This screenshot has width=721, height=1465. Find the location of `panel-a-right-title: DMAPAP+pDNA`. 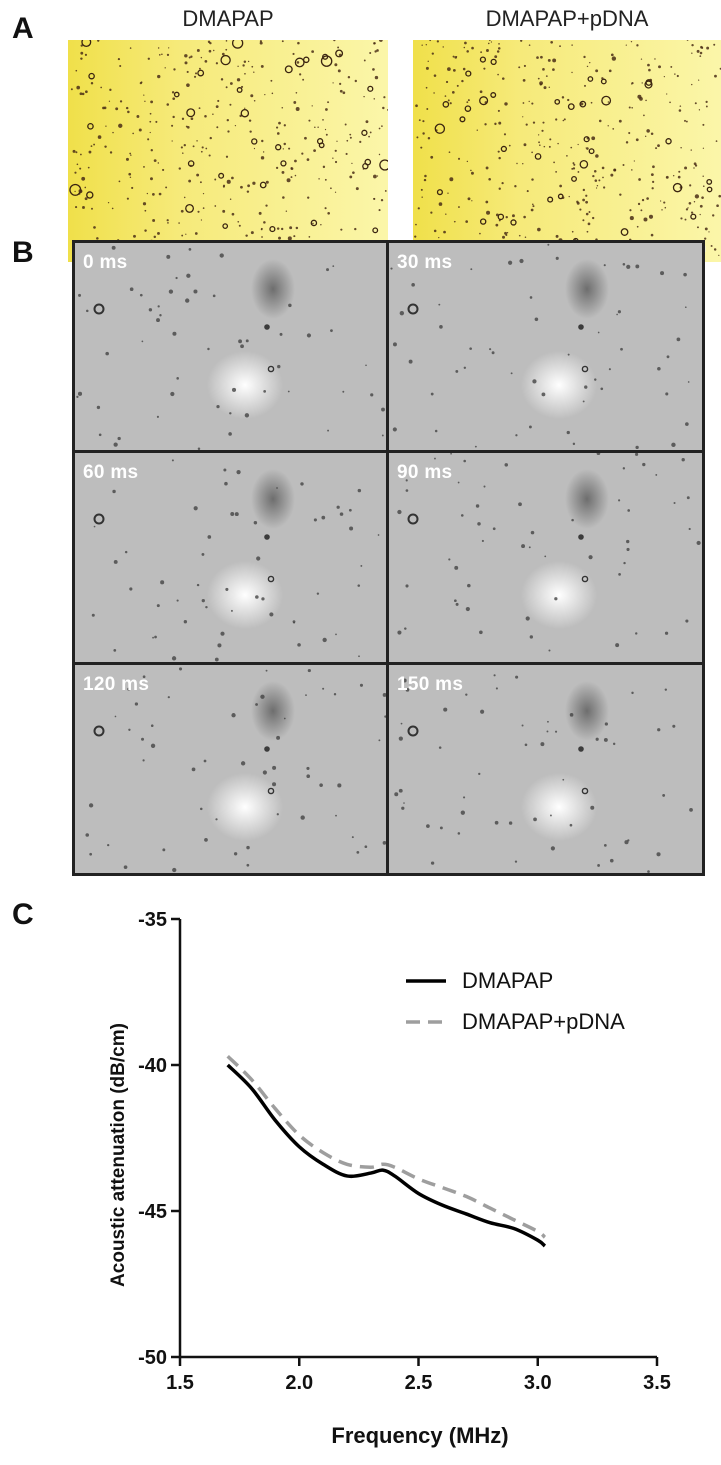

panel-a-right-title: DMAPAP+pDNA is located at coordinates (567, 18).